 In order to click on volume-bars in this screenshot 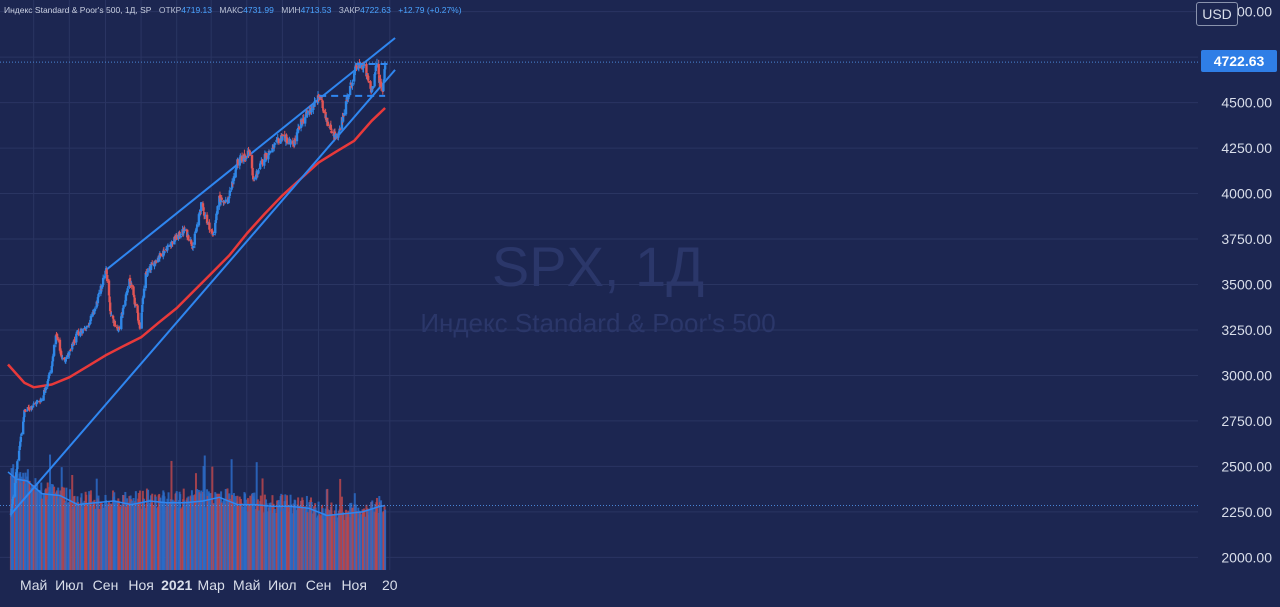, I will do `click(198, 512)`.